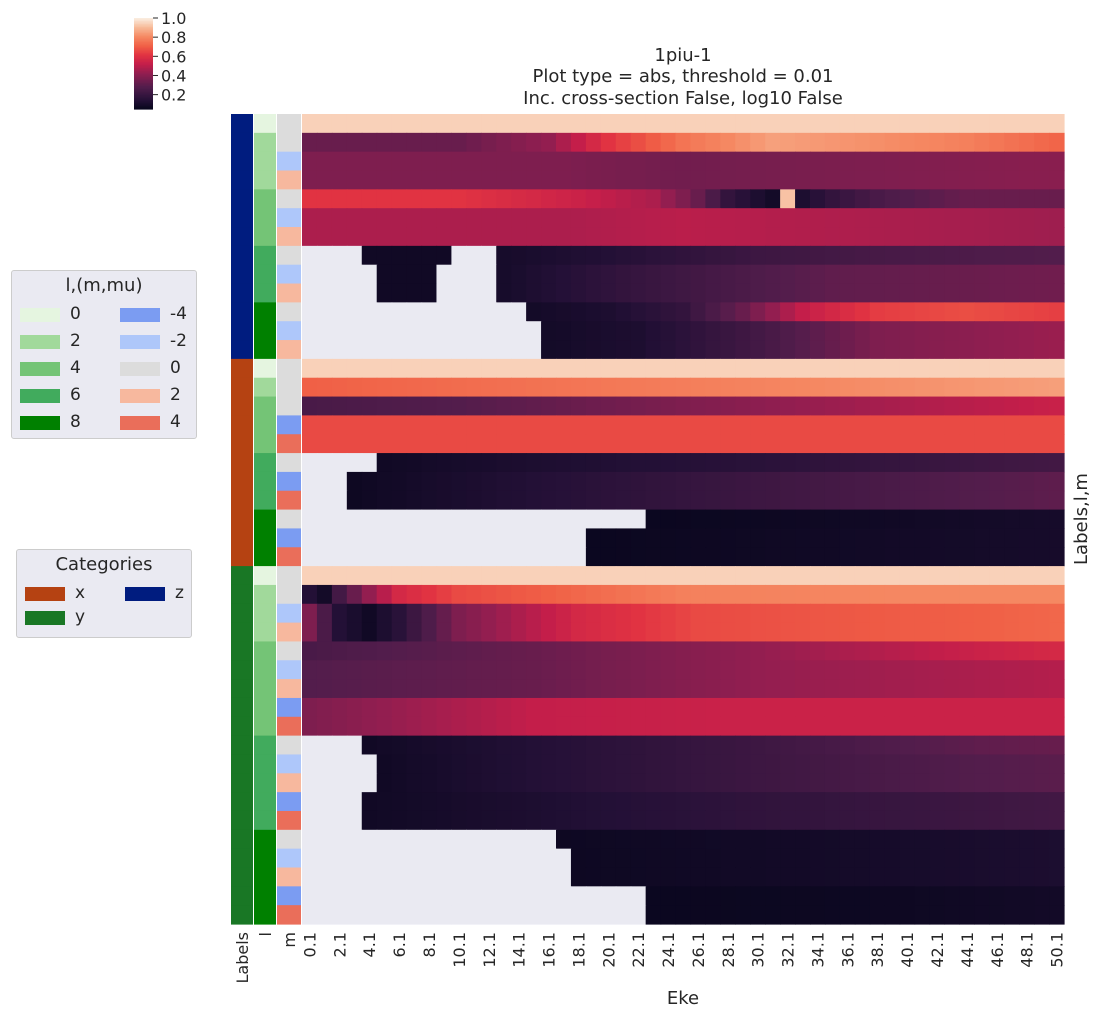  I want to click on annotation-column-label: l, so click(265, 934).